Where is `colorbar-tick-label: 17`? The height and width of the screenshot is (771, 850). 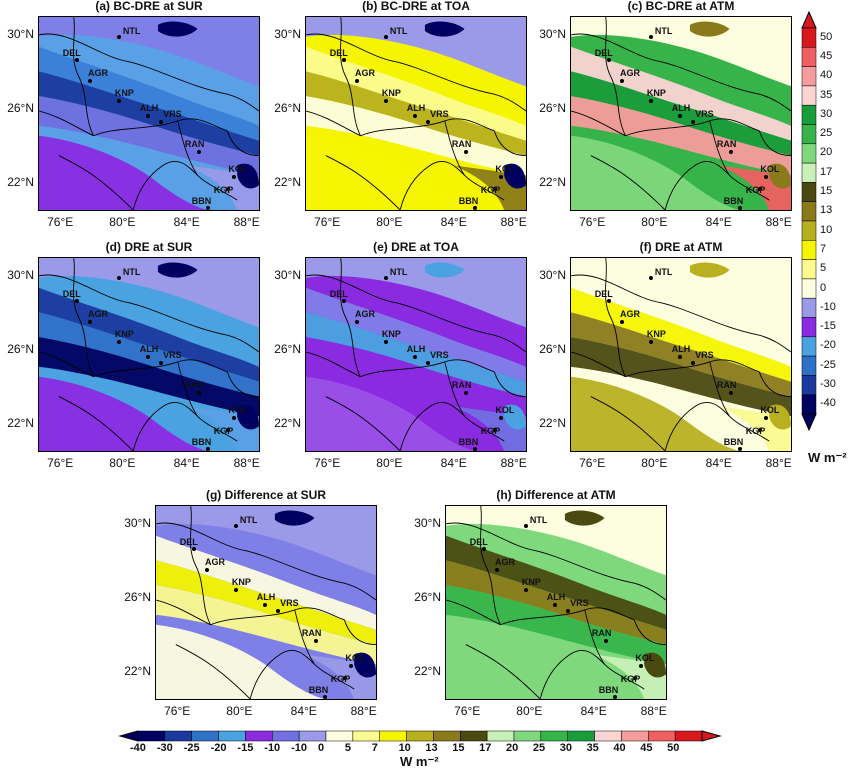
colorbar-tick-label: 17 is located at coordinates (826, 171).